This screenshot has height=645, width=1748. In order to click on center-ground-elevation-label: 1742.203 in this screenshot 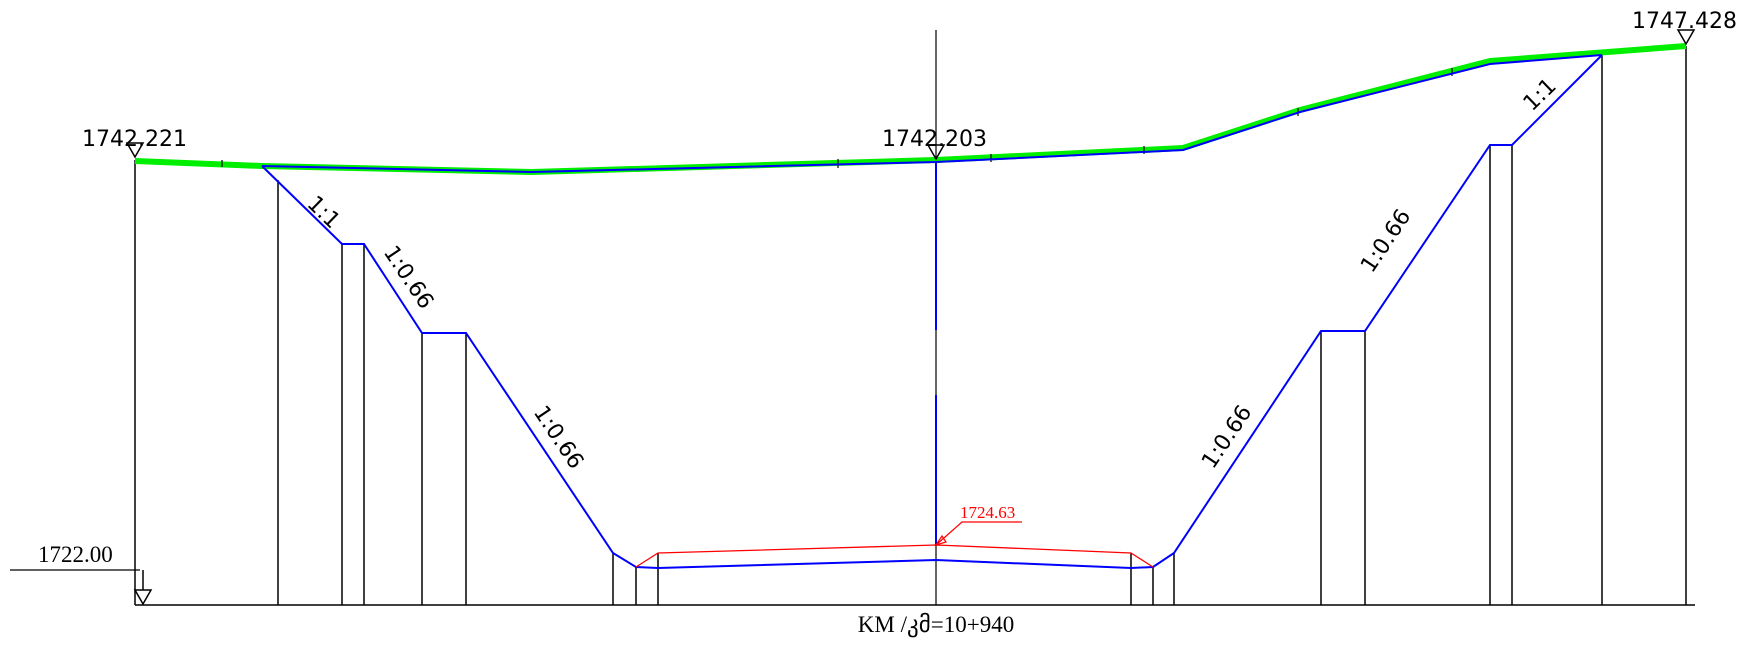, I will do `click(934, 139)`.